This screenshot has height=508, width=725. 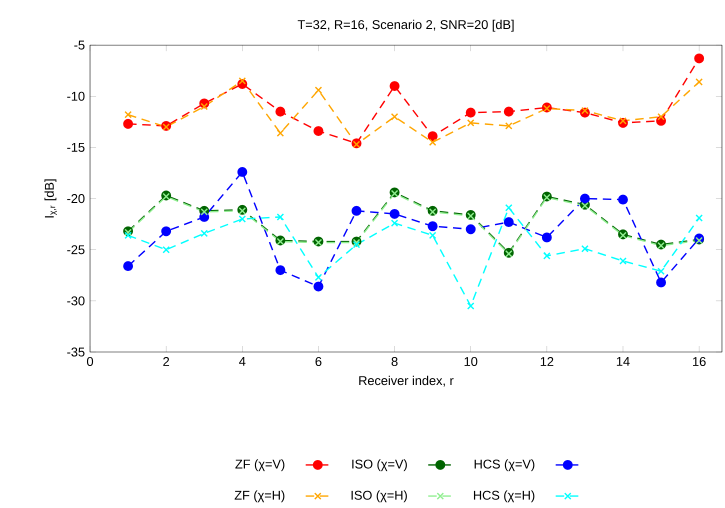 I want to click on y-tick-label: -30, so click(x=76, y=301).